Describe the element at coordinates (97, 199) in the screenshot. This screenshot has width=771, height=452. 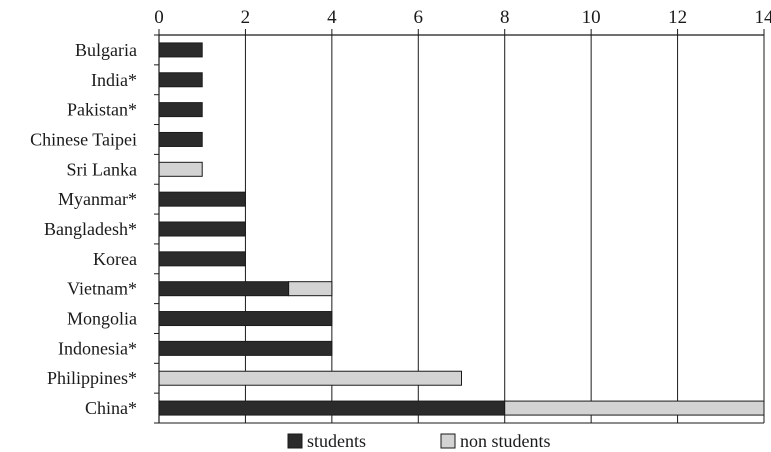
I see `category-label: Myanmar*` at that location.